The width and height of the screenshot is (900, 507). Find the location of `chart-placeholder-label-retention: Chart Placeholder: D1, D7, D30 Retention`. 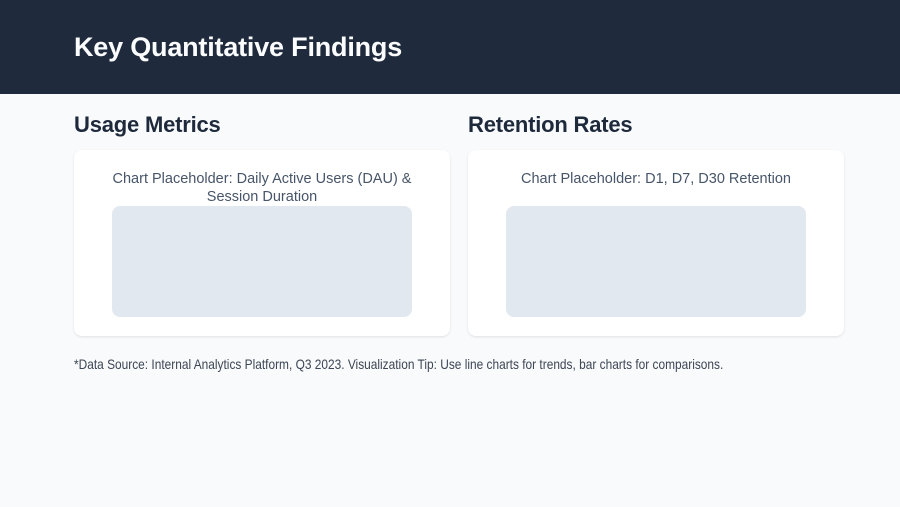

chart-placeholder-label-retention: Chart Placeholder: D1, D7, D30 Retention is located at coordinates (655, 179).